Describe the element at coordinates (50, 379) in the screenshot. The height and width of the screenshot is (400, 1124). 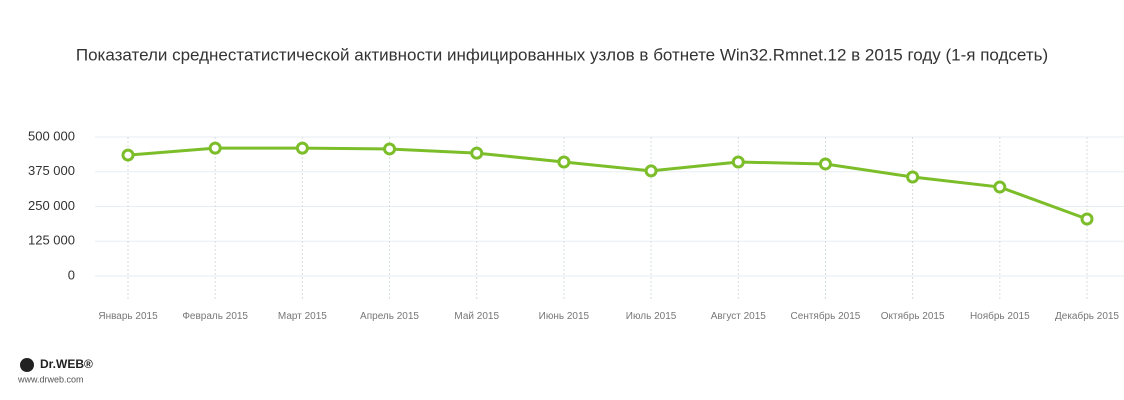
I see `logo-url: www.drweb.com` at that location.